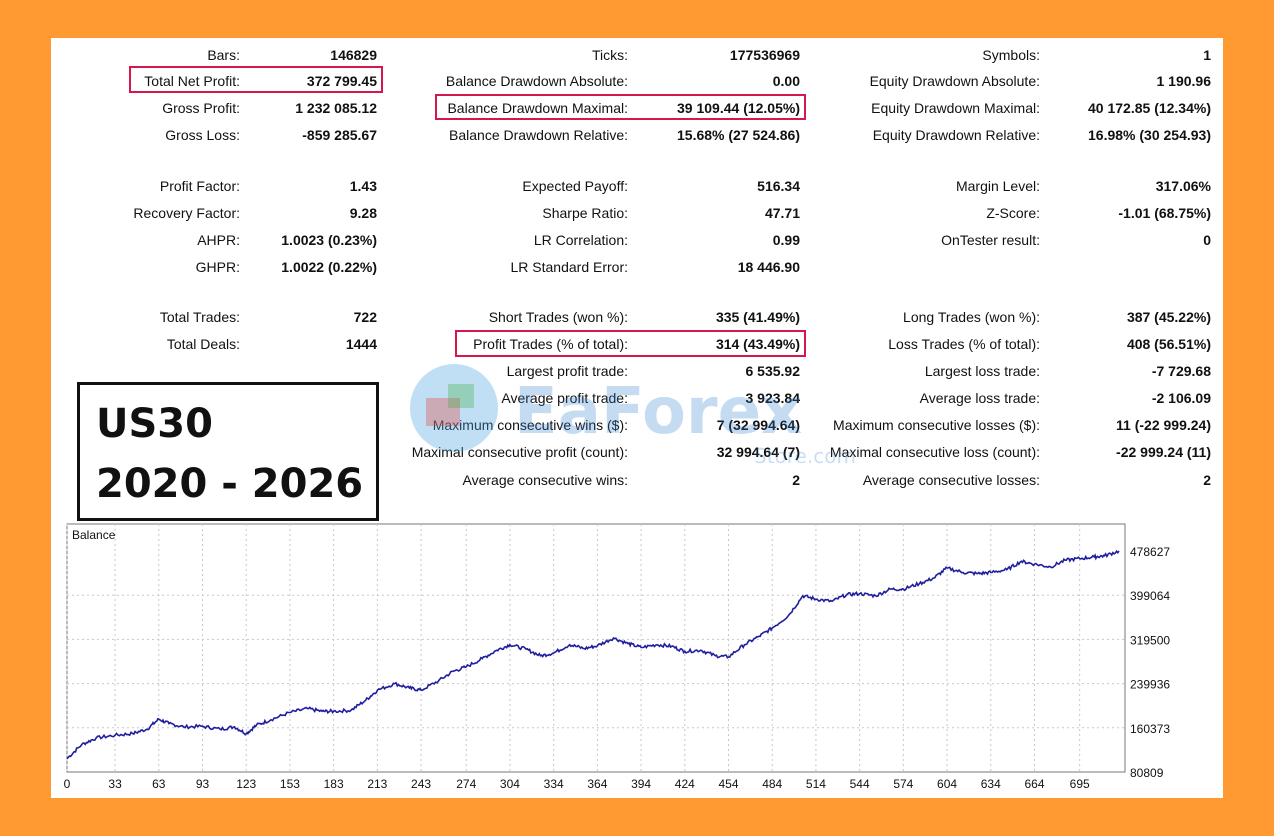 The width and height of the screenshot is (1274, 836). I want to click on stat-value-z-score: -1.01 (68.75%), so click(1164, 213).